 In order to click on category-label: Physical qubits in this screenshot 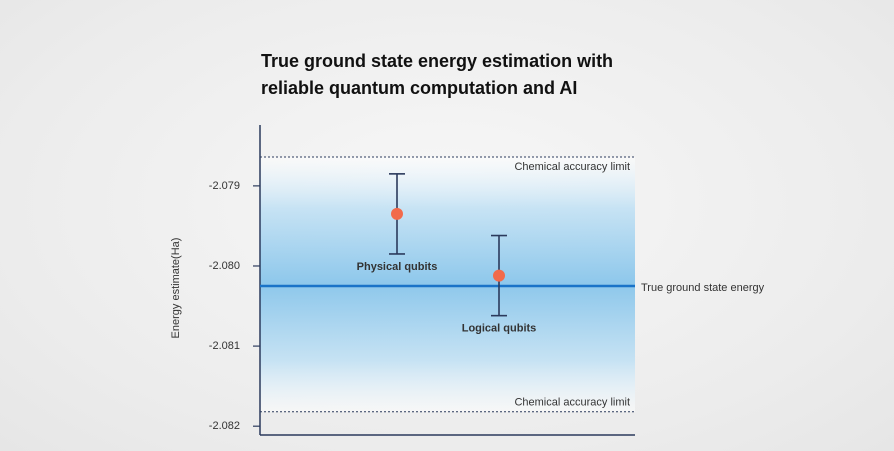, I will do `click(397, 267)`.